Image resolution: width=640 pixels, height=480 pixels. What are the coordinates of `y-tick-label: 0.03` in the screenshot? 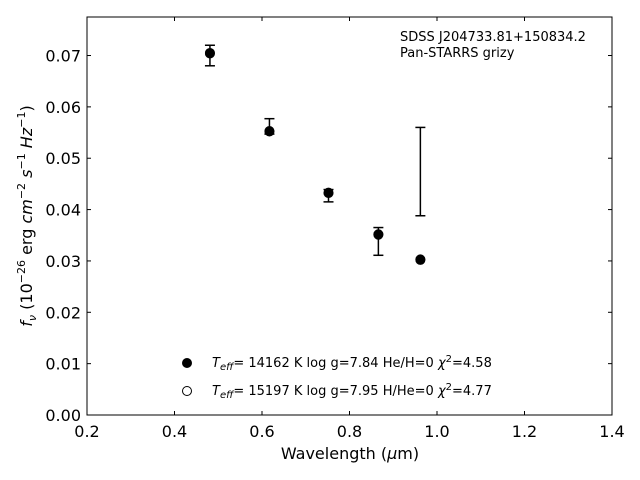 It's located at (63, 261).